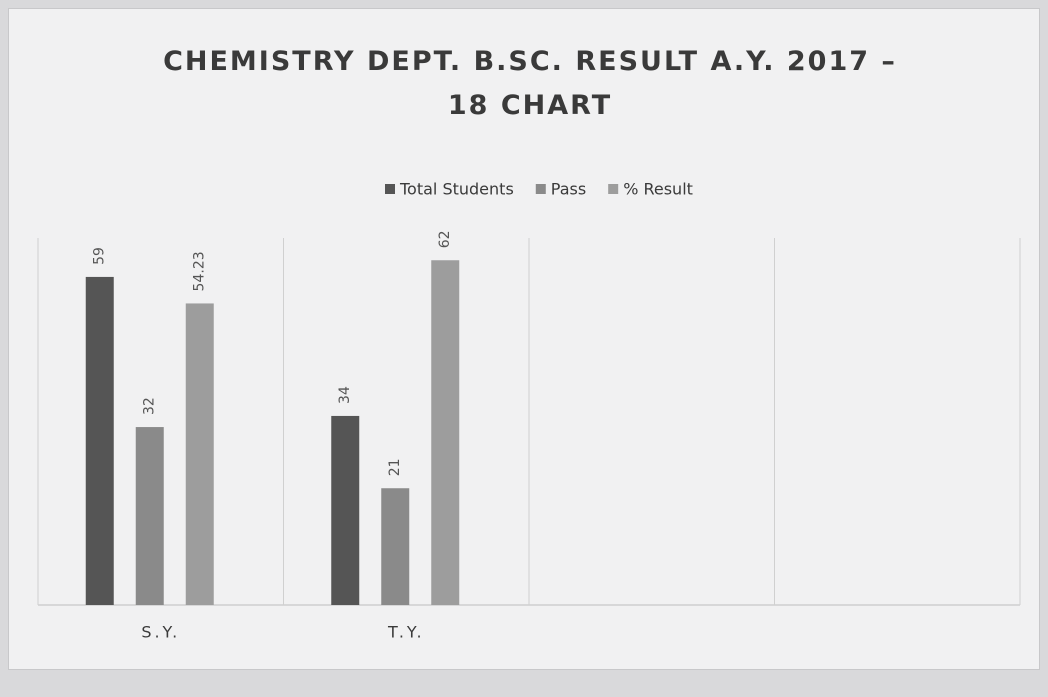 Image resolution: width=1048 pixels, height=697 pixels. Describe the element at coordinates (658, 189) in the screenshot. I see `legend-label: % Result` at that location.